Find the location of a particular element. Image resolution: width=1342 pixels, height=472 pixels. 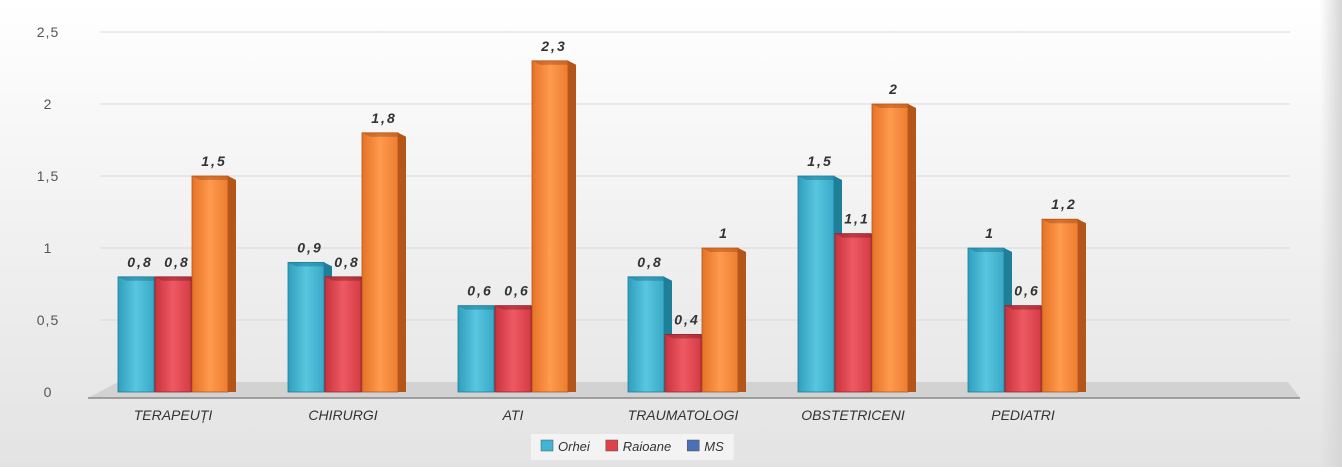

data-label: 2,3 is located at coordinates (553, 46).